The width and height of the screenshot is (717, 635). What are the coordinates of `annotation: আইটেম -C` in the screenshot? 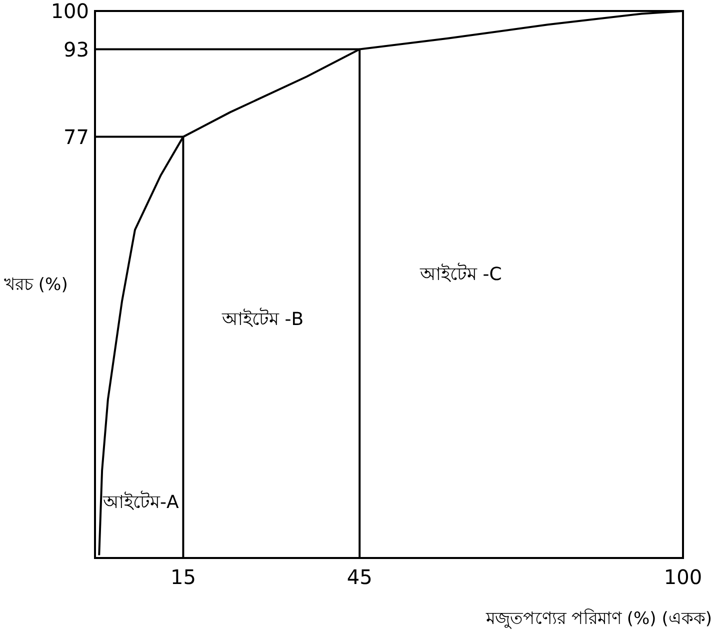 It's located at (460, 274).